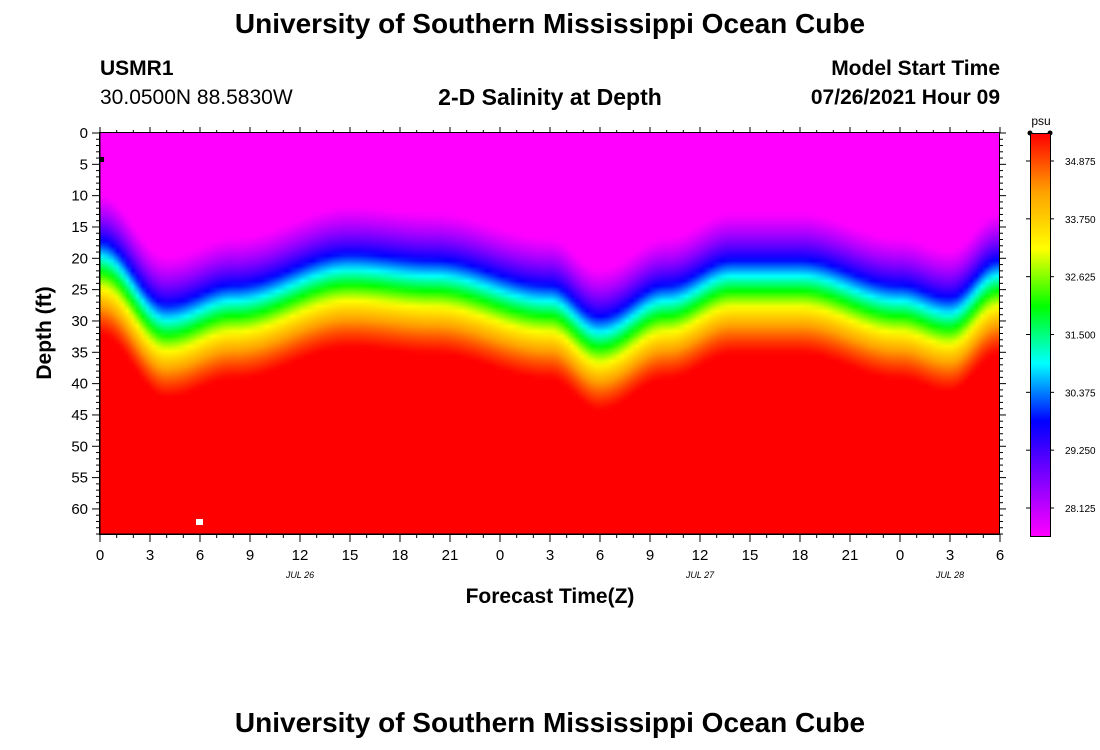 Image resolution: width=1100 pixels, height=750 pixels. I want to click on station-coordinates: 30.0500N 88.5830W, so click(196, 97).